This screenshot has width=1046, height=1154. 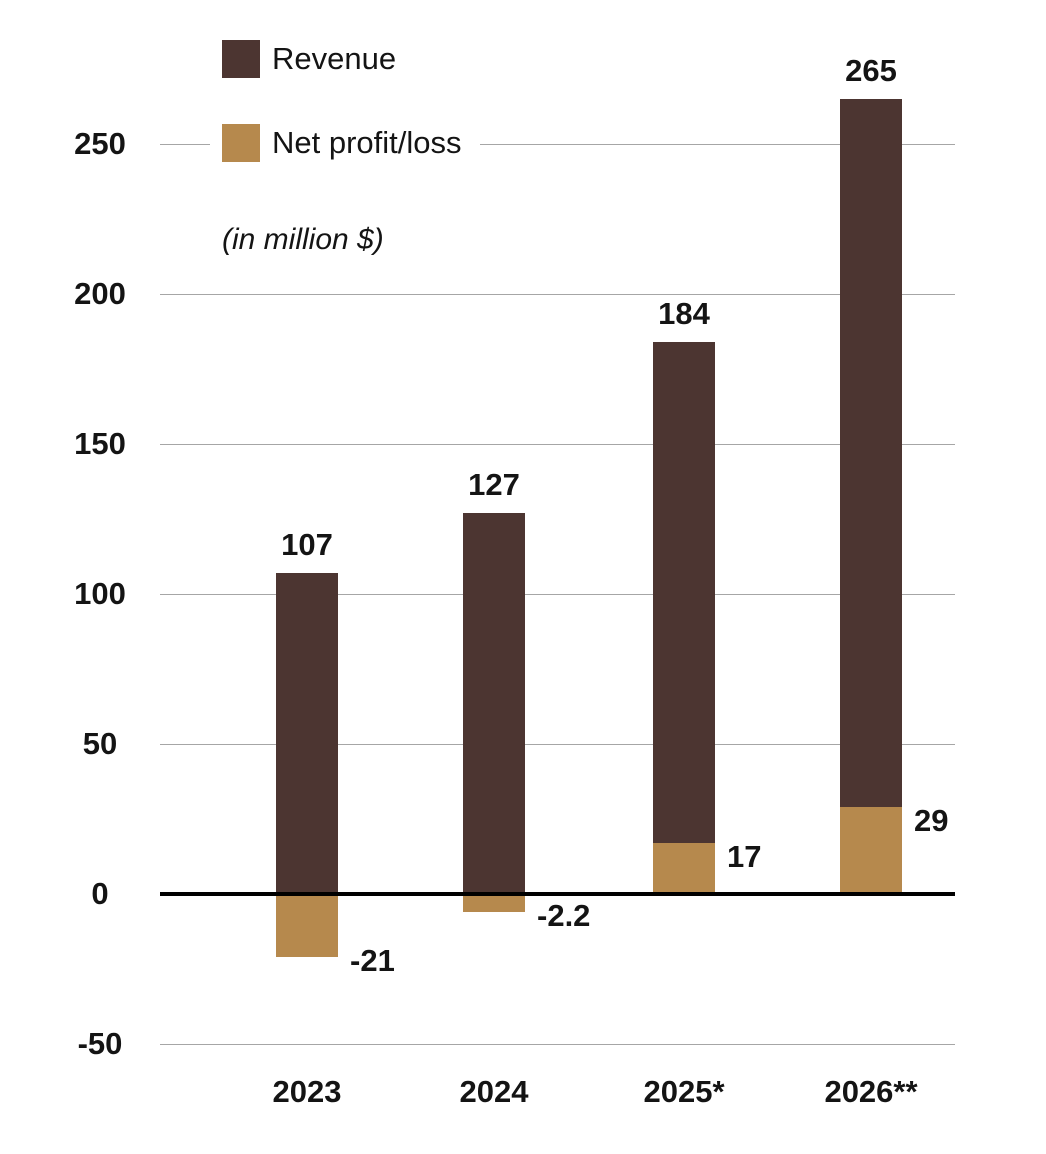 What do you see at coordinates (494, 703) in the screenshot?
I see `bar-revenue-2024` at bounding box center [494, 703].